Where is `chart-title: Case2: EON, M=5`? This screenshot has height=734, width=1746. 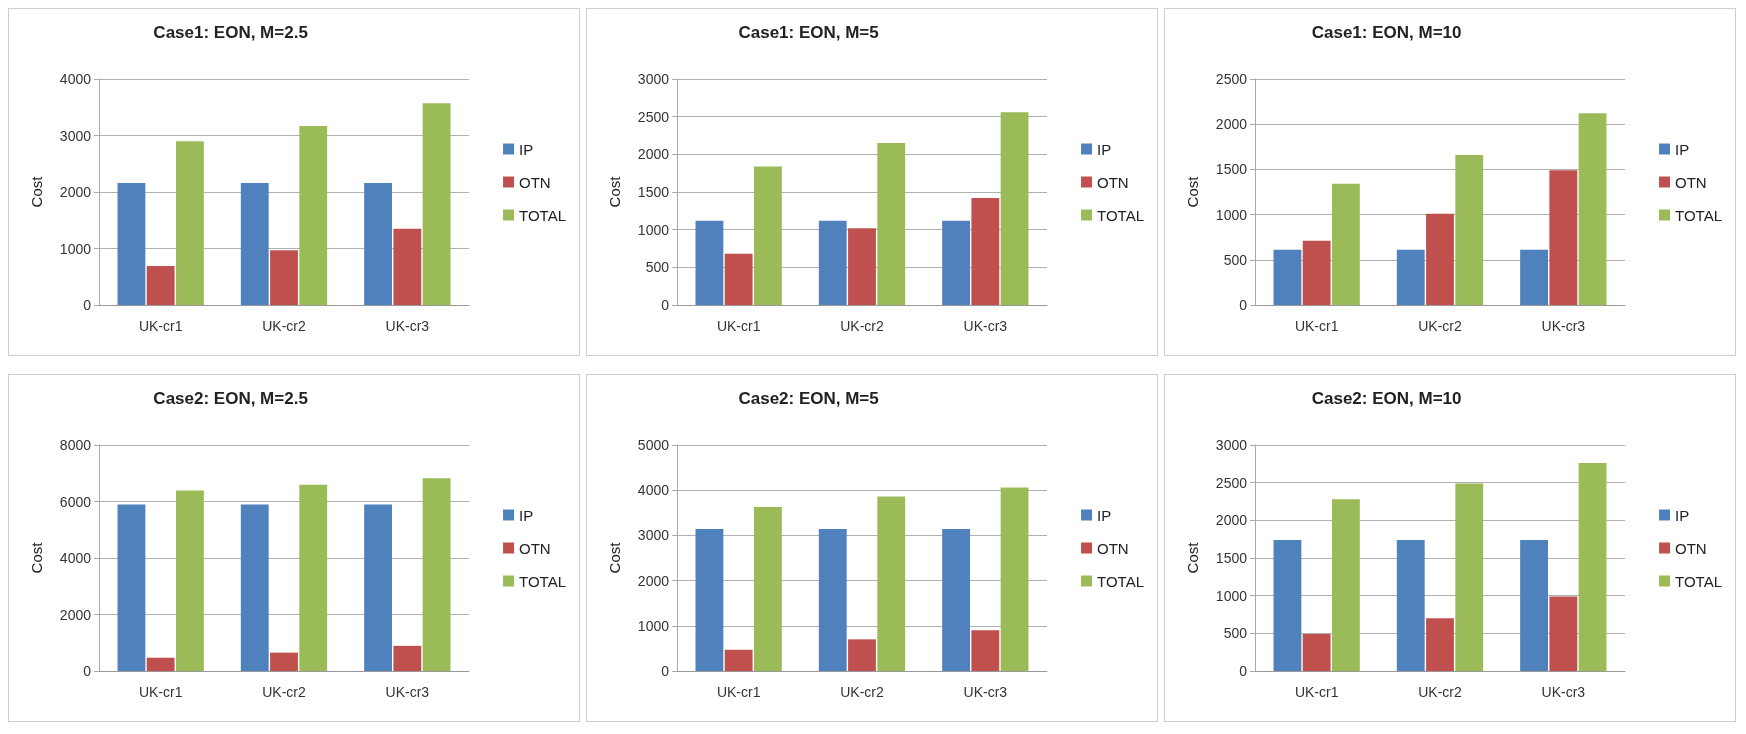
chart-title: Case2: EON, M=5 is located at coordinates (808, 398).